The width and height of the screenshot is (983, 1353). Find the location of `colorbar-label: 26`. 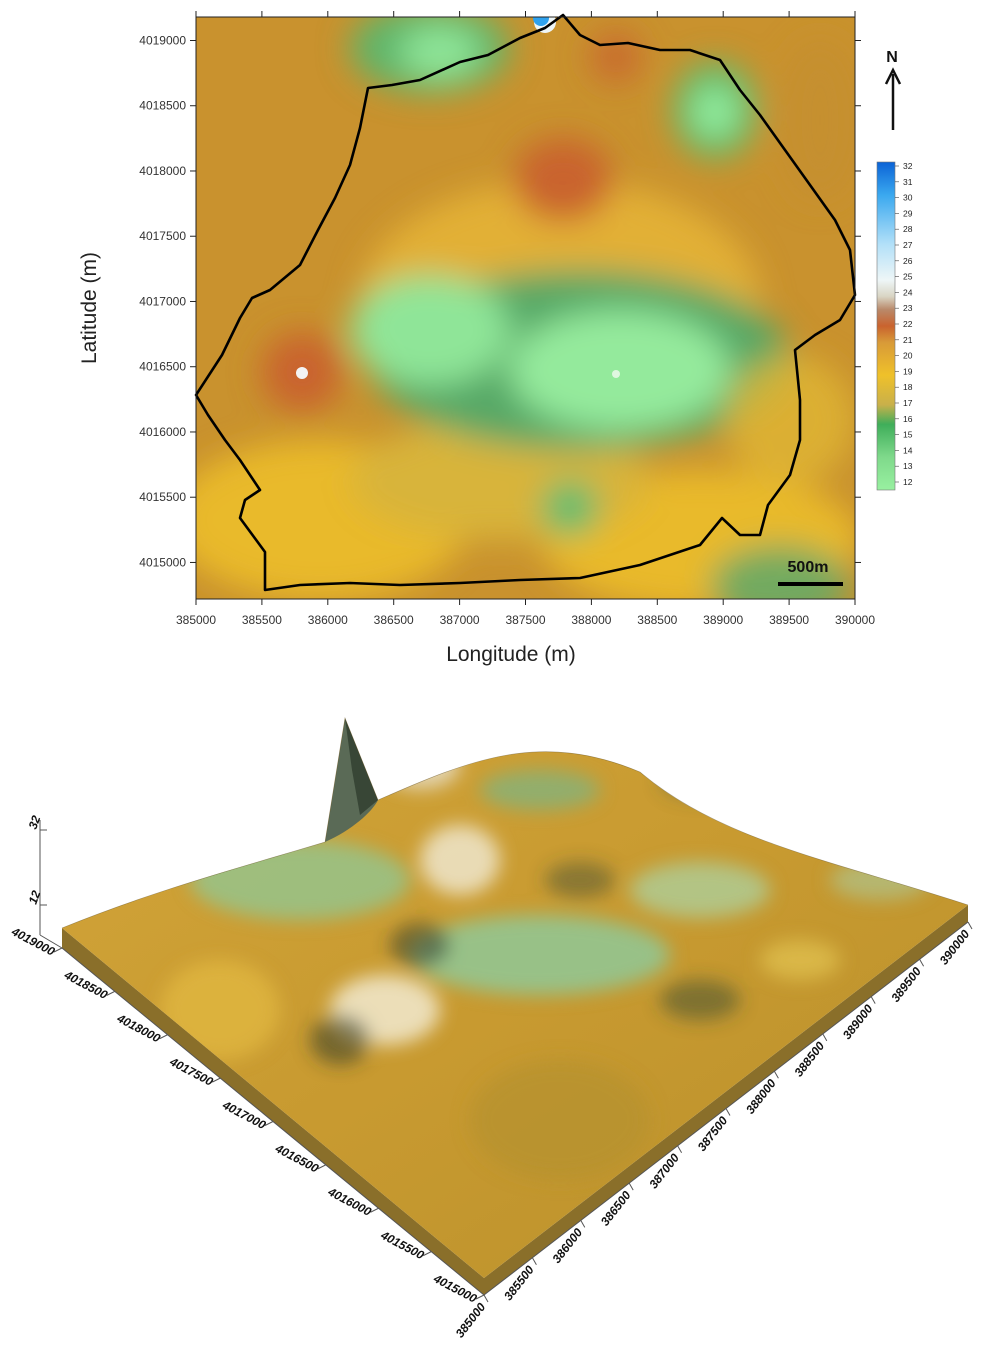

colorbar-label: 26 is located at coordinates (908, 261).